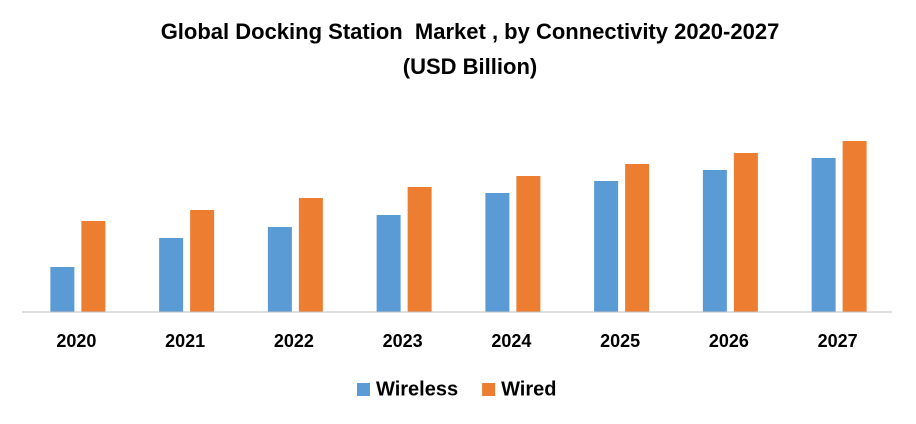  I want to click on legend-label: Wireless, so click(417, 389).